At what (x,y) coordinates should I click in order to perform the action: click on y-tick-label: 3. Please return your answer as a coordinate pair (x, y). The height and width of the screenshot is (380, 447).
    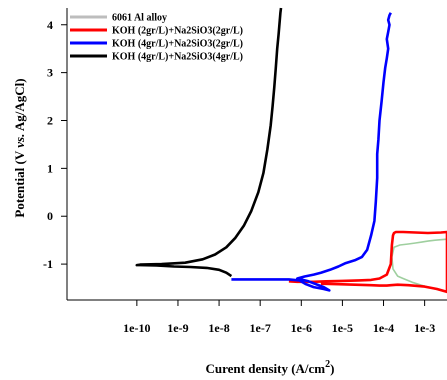
    Looking at the image, I should click on (50, 73).